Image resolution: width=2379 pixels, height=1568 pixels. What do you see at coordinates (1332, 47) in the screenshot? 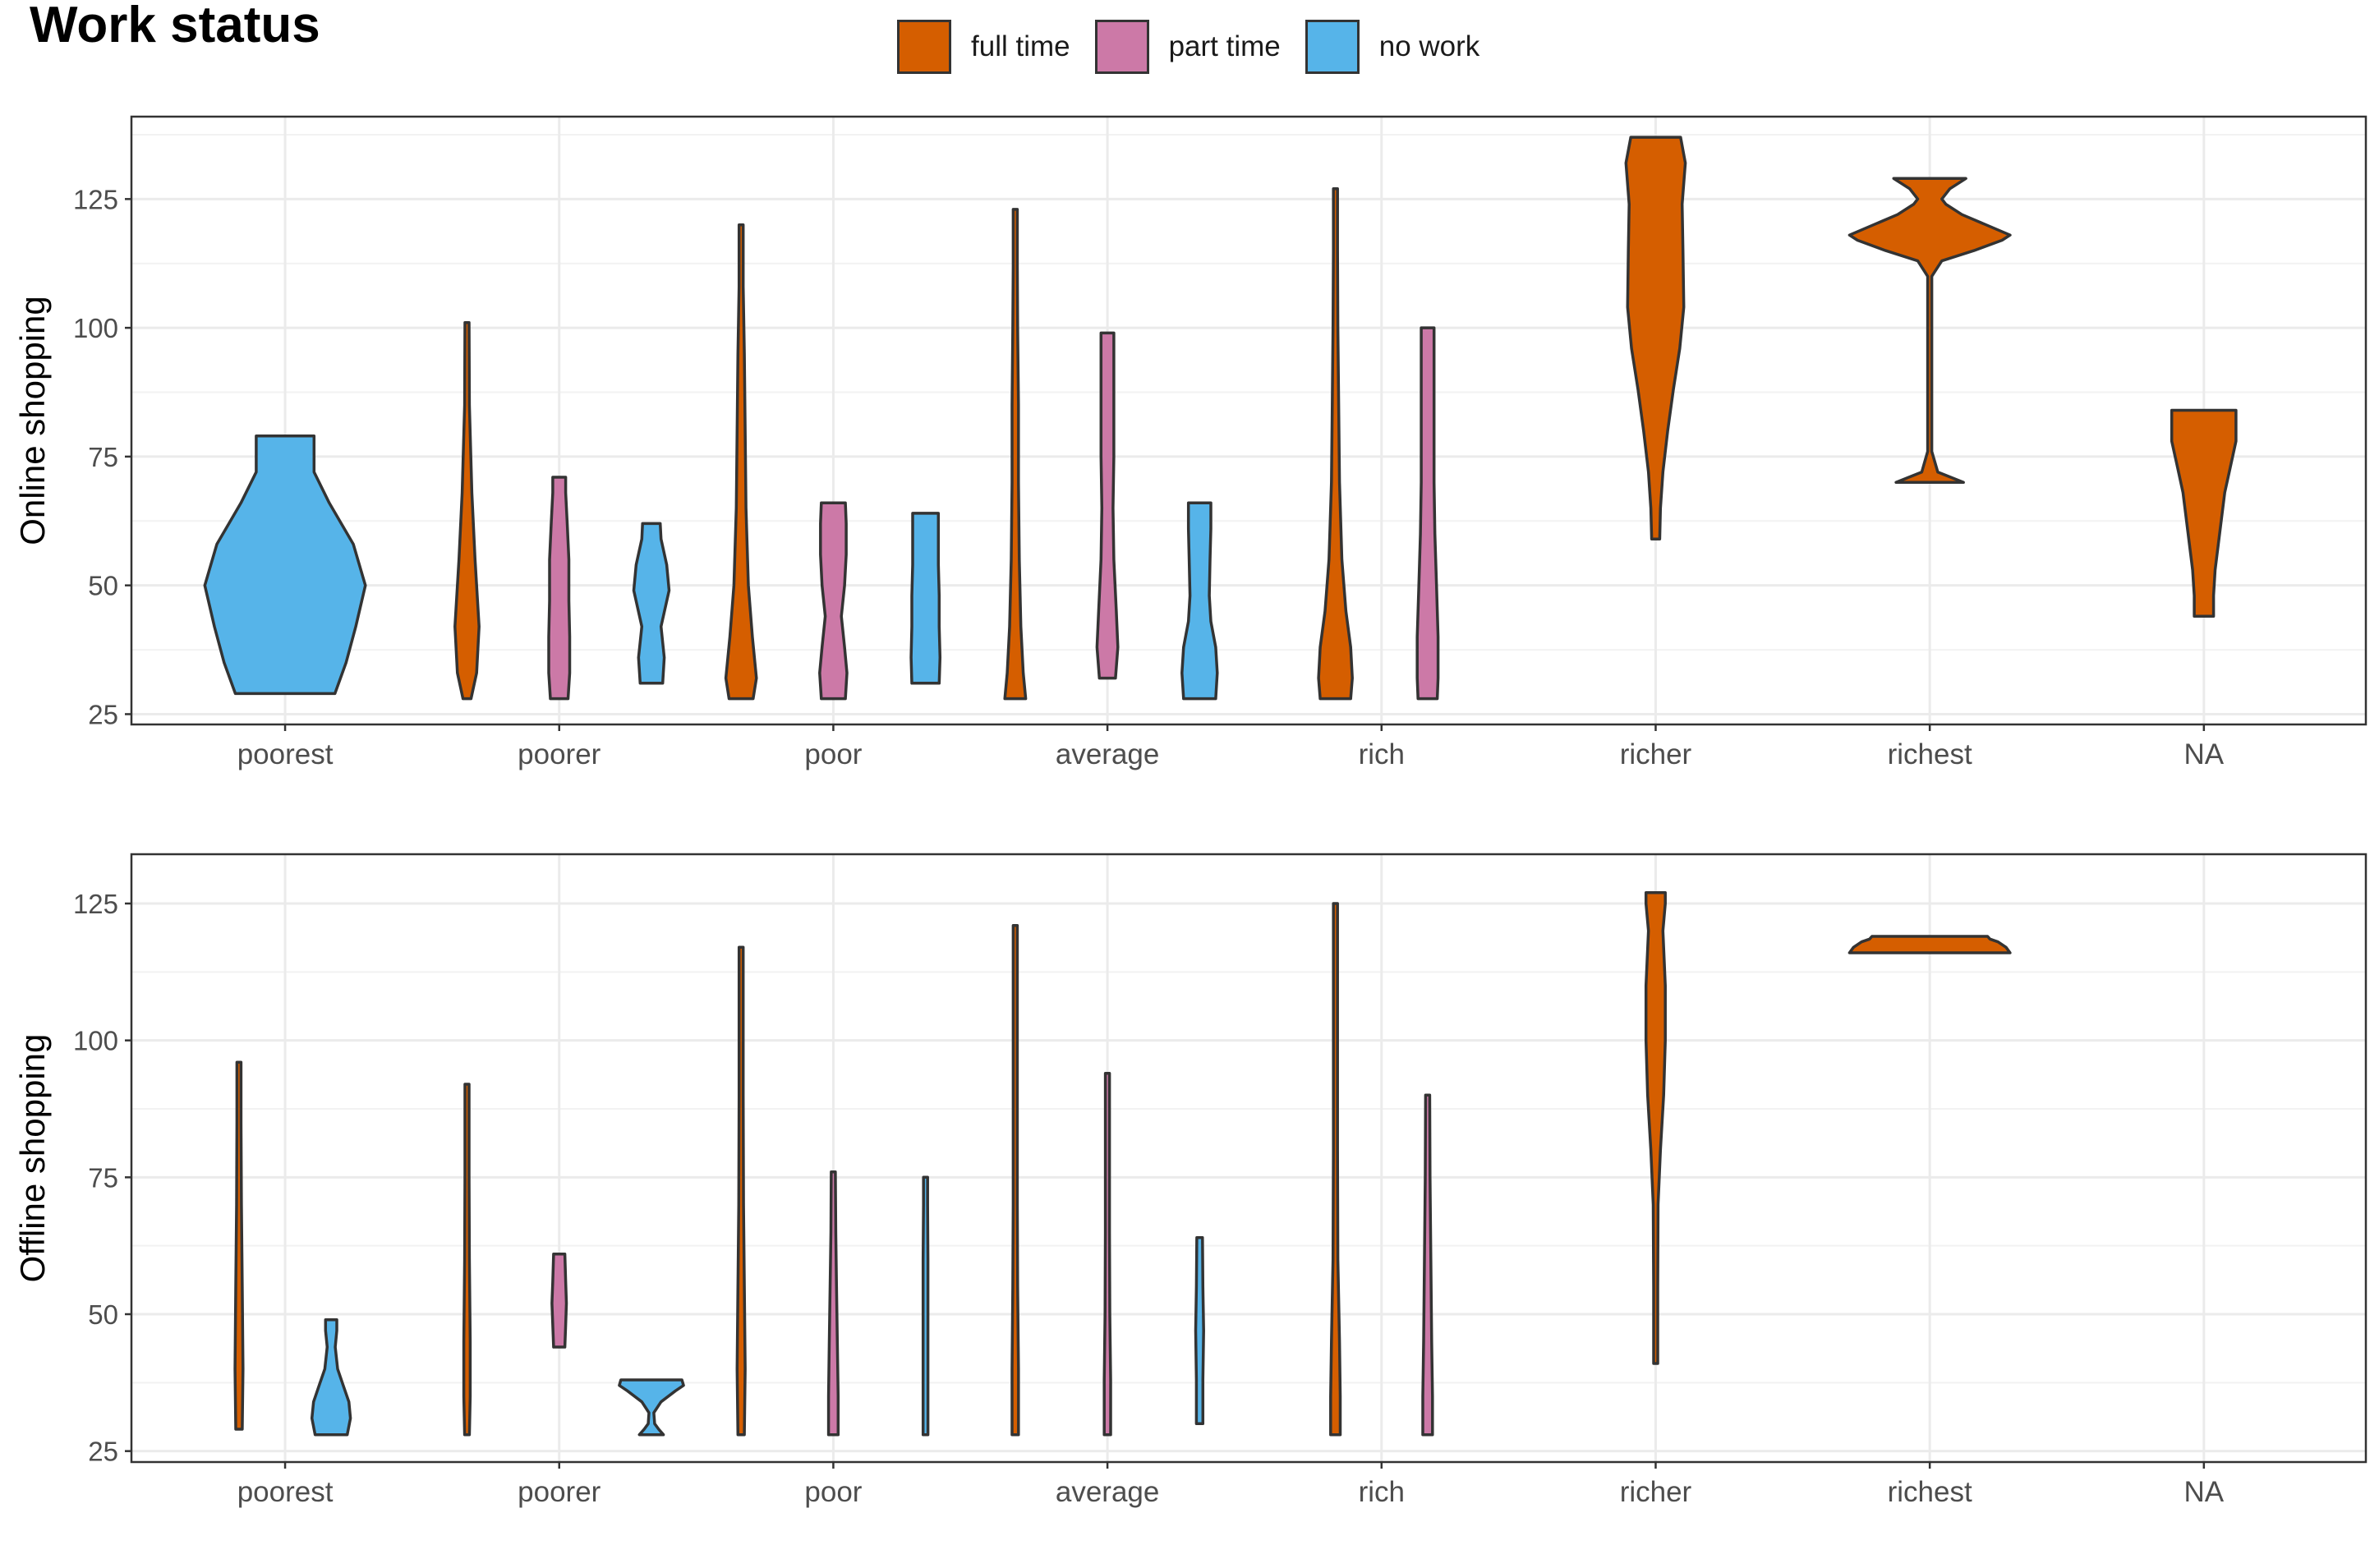
I see `legend-key-no-work` at bounding box center [1332, 47].